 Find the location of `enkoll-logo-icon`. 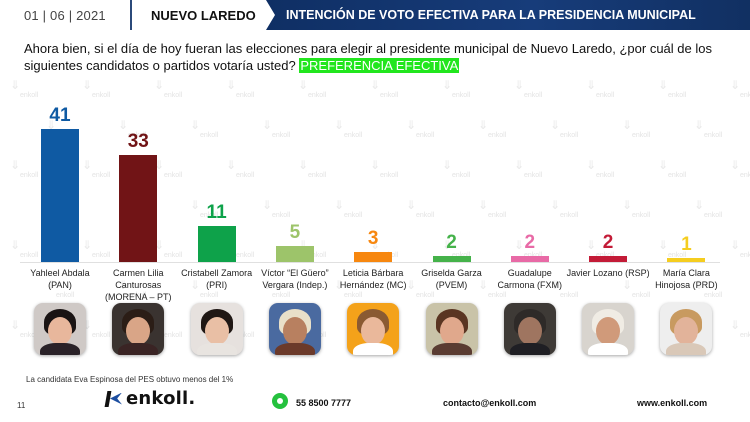

enkoll-logo-icon is located at coordinates (115, 399).